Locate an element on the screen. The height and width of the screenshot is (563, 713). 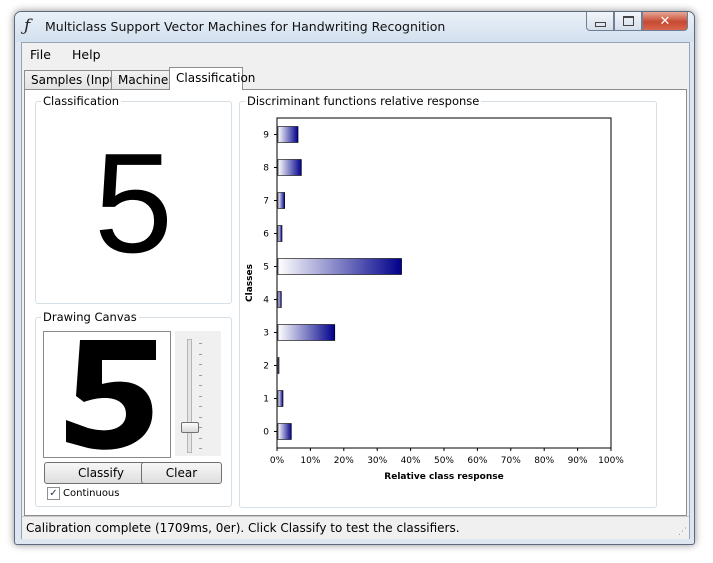
x-tick-label: 60% is located at coordinates (477, 461).